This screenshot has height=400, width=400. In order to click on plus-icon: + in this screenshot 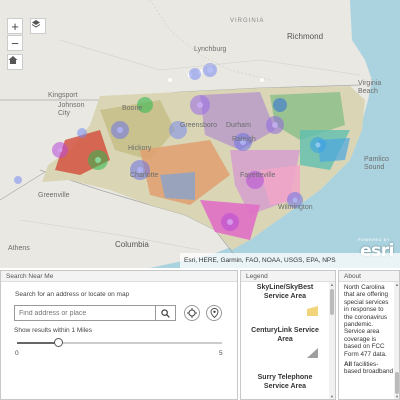, I will do `click(15, 26)`.